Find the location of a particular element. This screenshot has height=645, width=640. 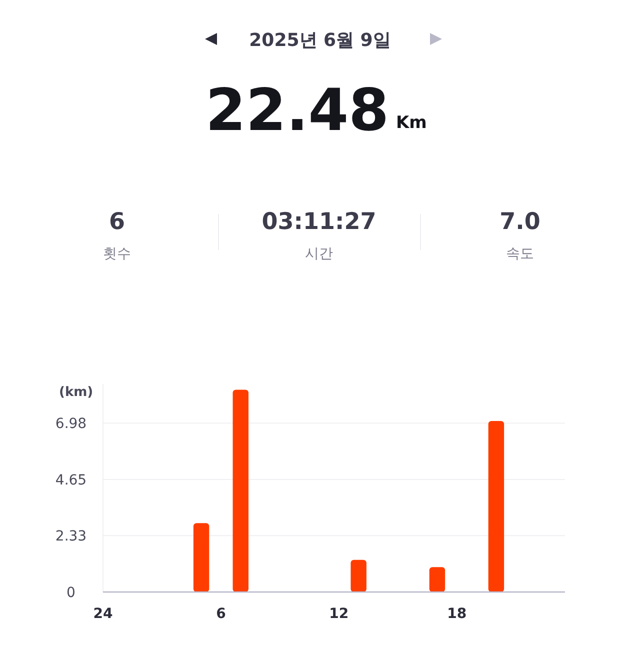

x-tick-label: 18 is located at coordinates (457, 614).